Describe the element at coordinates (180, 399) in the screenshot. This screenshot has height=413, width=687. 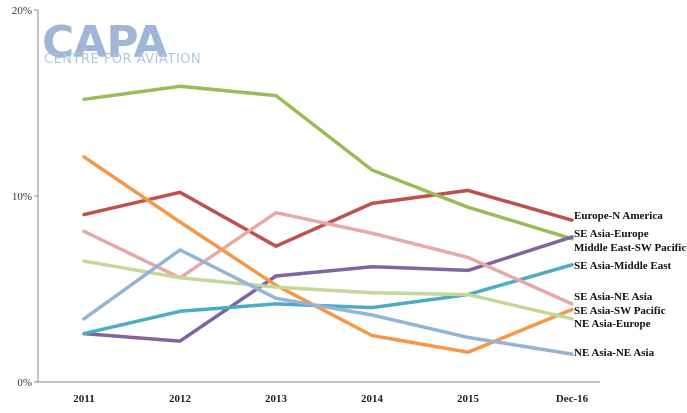
I see `x-tick-label: 2012` at that location.